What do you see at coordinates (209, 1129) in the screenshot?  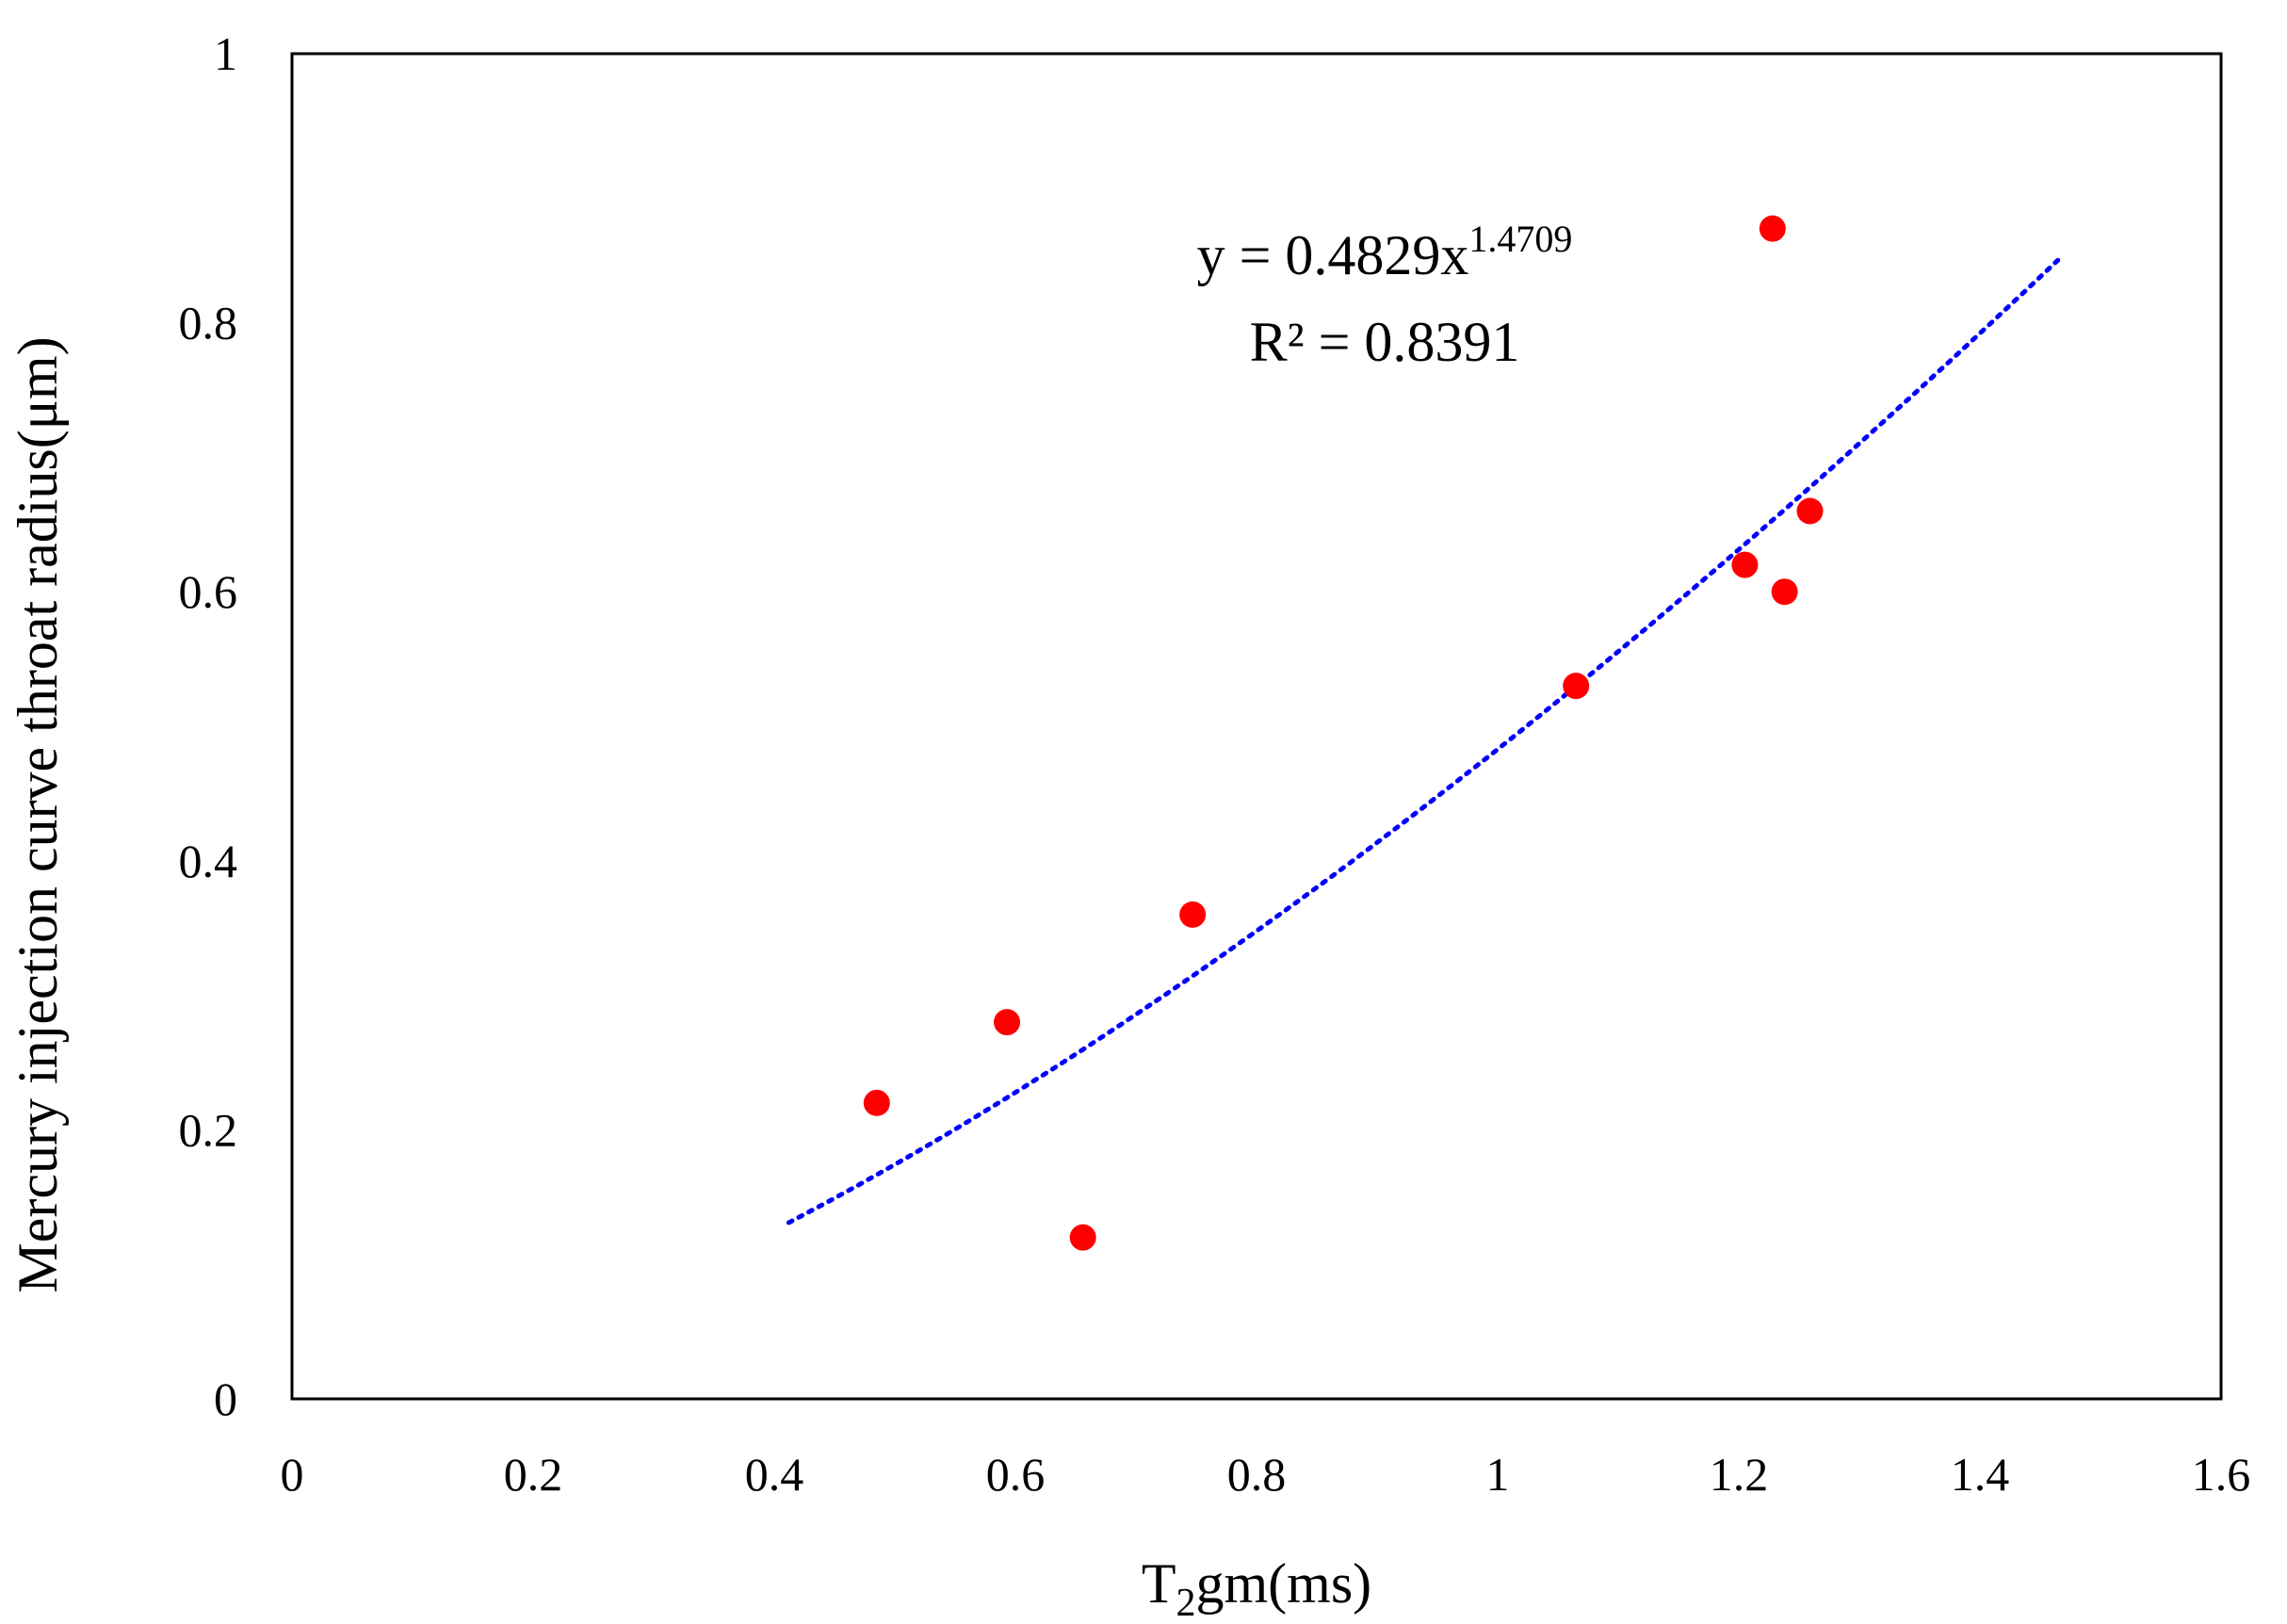 I see `y-tick-label: 0.2` at bounding box center [209, 1129].